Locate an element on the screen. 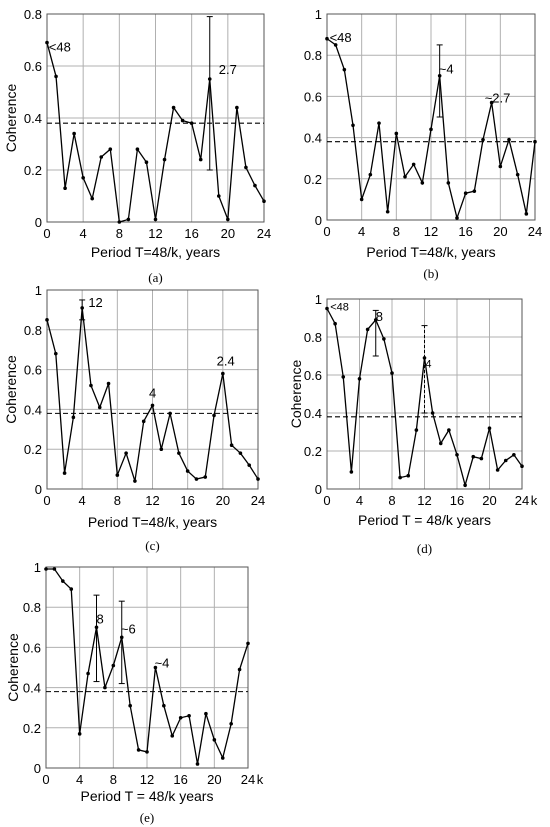  chart-e-xlabel: Period T = 48/k years is located at coordinates (147, 796).